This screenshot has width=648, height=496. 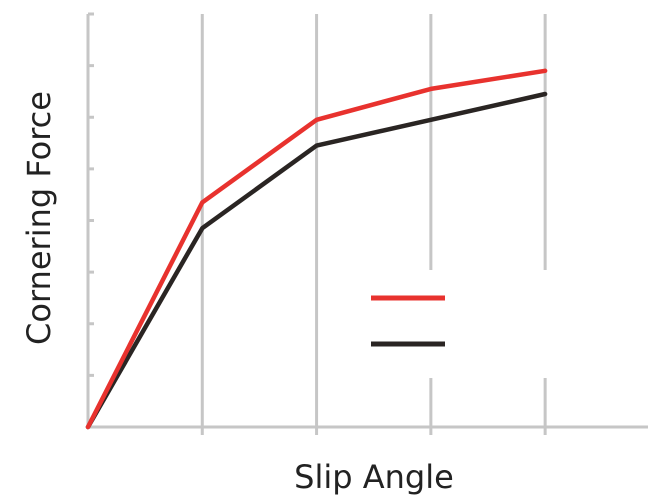 What do you see at coordinates (39, 218) in the screenshot?
I see `y-axis-label: Cornering Force` at bounding box center [39, 218].